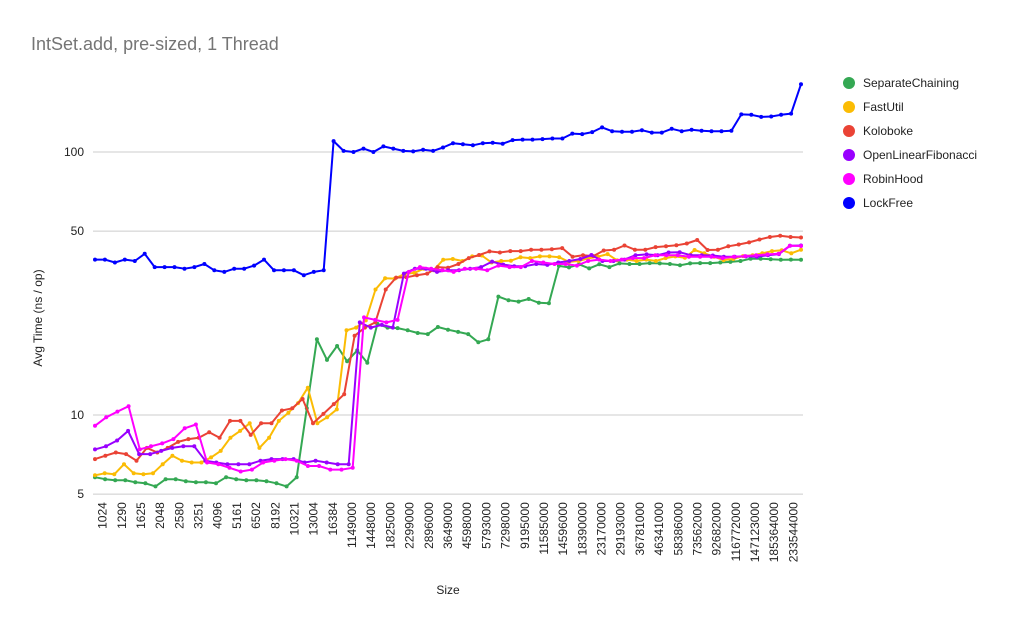 This screenshot has height=628, width=1011. What do you see at coordinates (621, 529) in the screenshot?
I see `x-tick-label: 29193000` at bounding box center [621, 529].